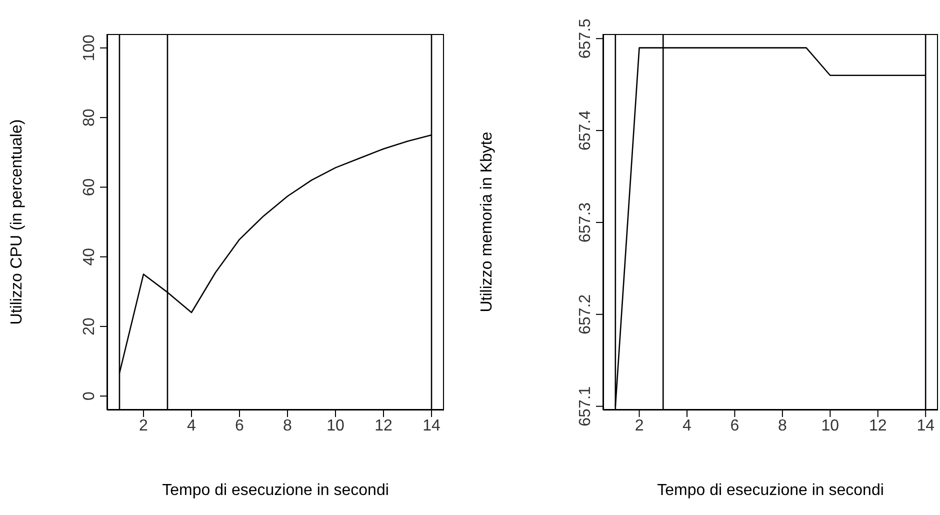 The image size is (940, 515). What do you see at coordinates (585, 406) in the screenshot?
I see `y-tick-label: 657.1` at bounding box center [585, 406].